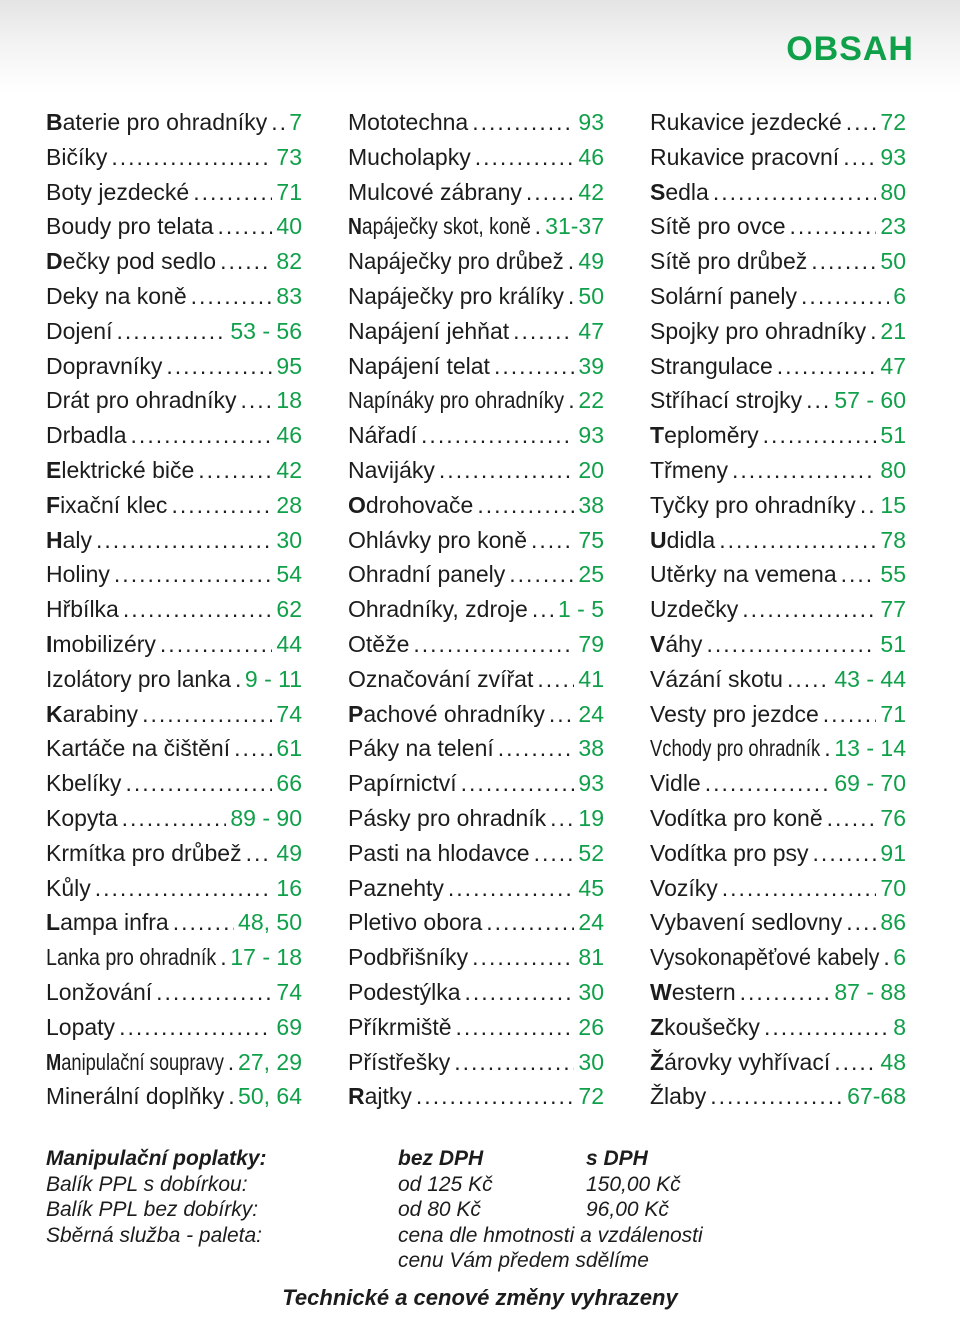 The height and width of the screenshot is (1319, 960). What do you see at coordinates (78, 574) in the screenshot?
I see `index-entry-label: Holiny` at bounding box center [78, 574].